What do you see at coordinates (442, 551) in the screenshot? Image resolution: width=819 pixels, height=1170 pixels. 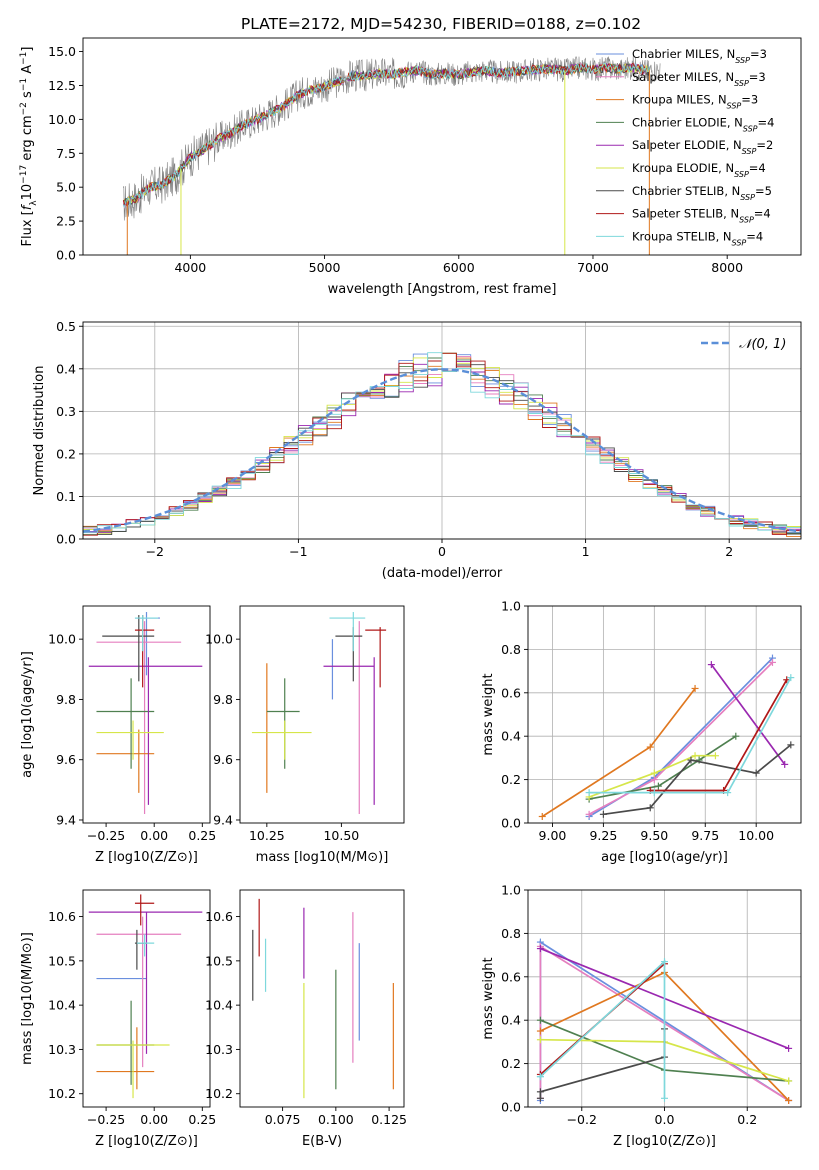 I see `residuals-xtick-label: 0` at bounding box center [442, 551].